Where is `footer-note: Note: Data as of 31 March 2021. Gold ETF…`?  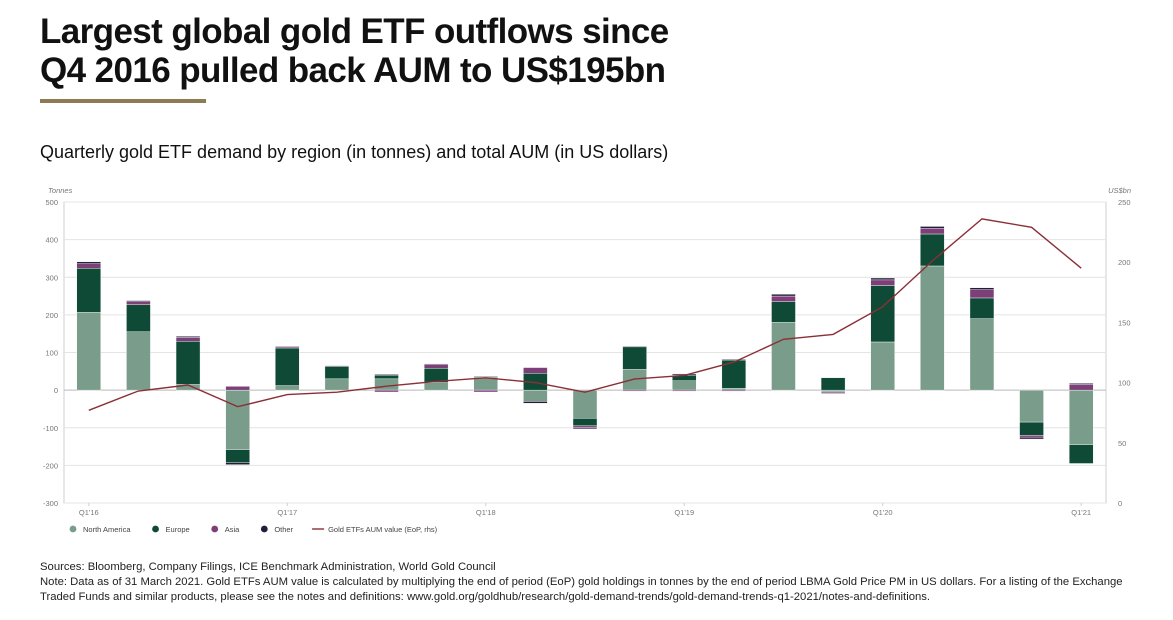 footer-note: Note: Data as of 31 March 2021. Gold ETF… is located at coordinates (581, 589).